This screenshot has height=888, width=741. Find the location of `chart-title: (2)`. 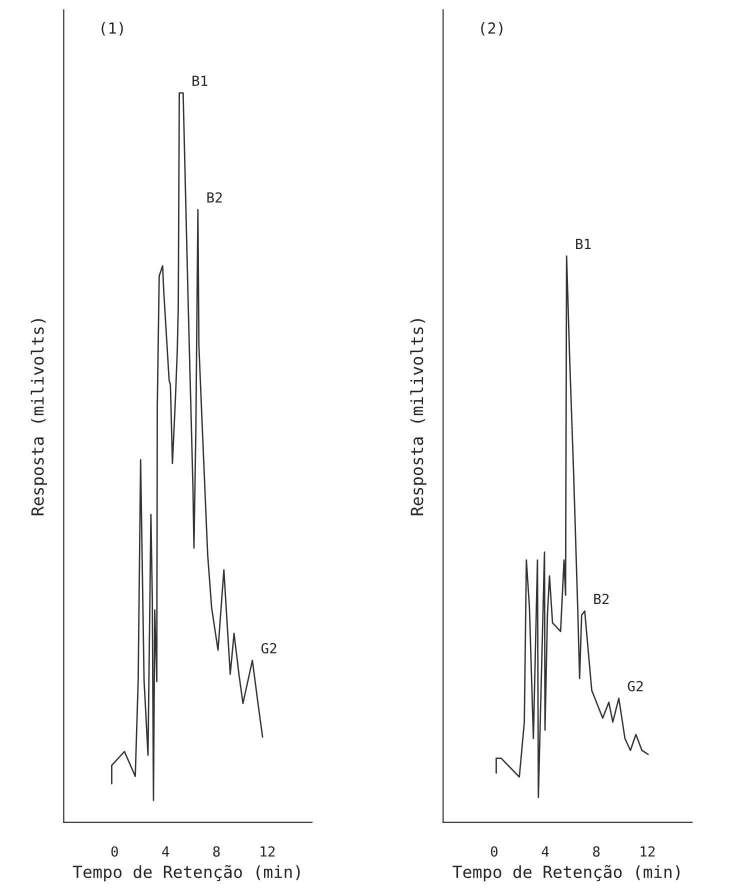

chart-title: (2) is located at coordinates (491, 29).